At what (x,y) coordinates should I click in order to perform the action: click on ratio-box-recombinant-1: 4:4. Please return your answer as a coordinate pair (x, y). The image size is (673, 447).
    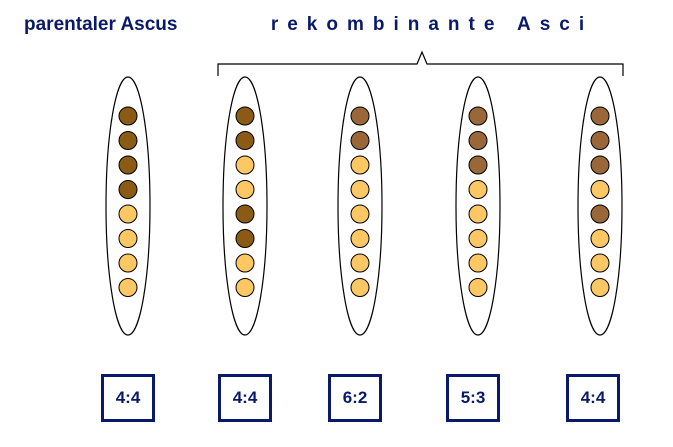
    Looking at the image, I should click on (245, 398).